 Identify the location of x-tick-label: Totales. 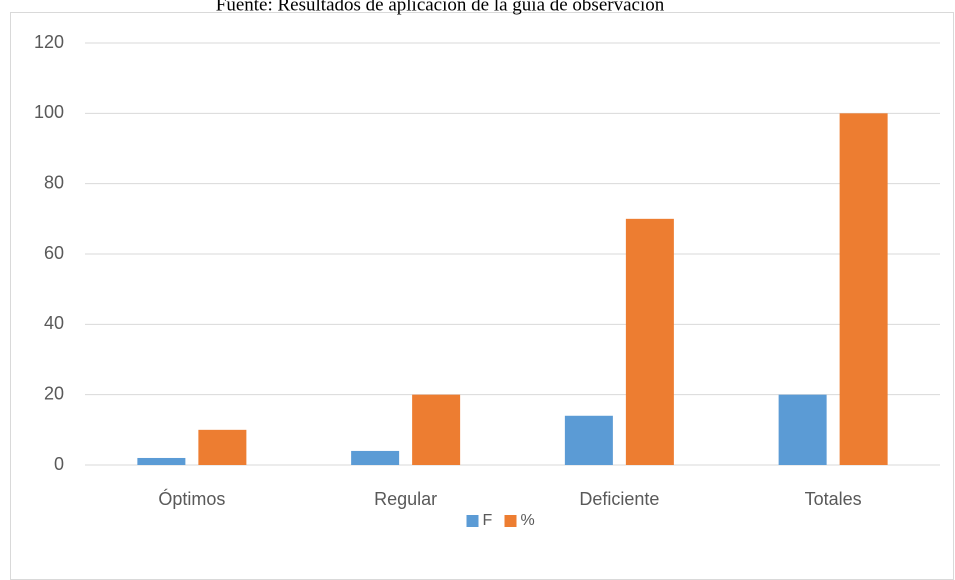
(833, 499).